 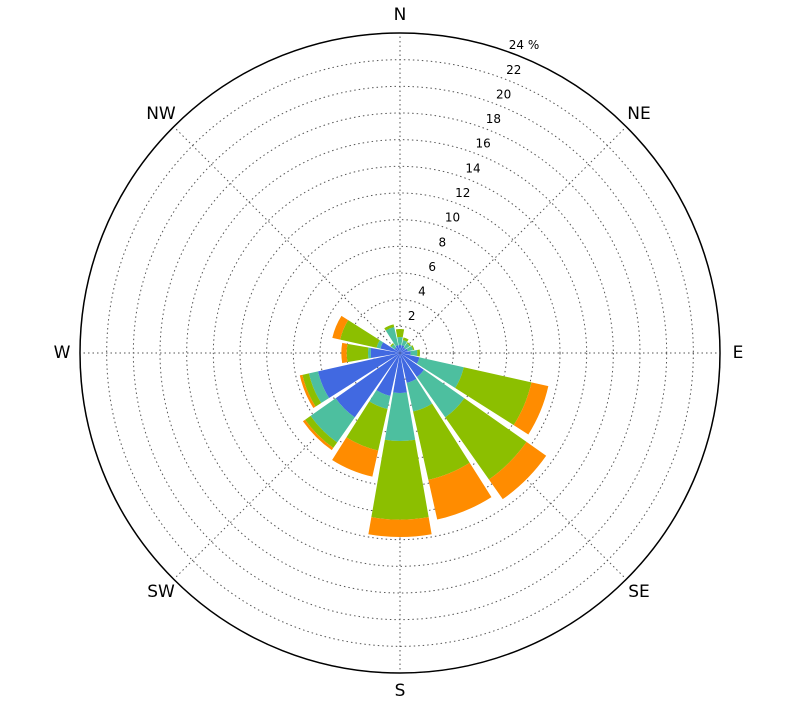 I want to click on angle-label: N, so click(x=400, y=15).